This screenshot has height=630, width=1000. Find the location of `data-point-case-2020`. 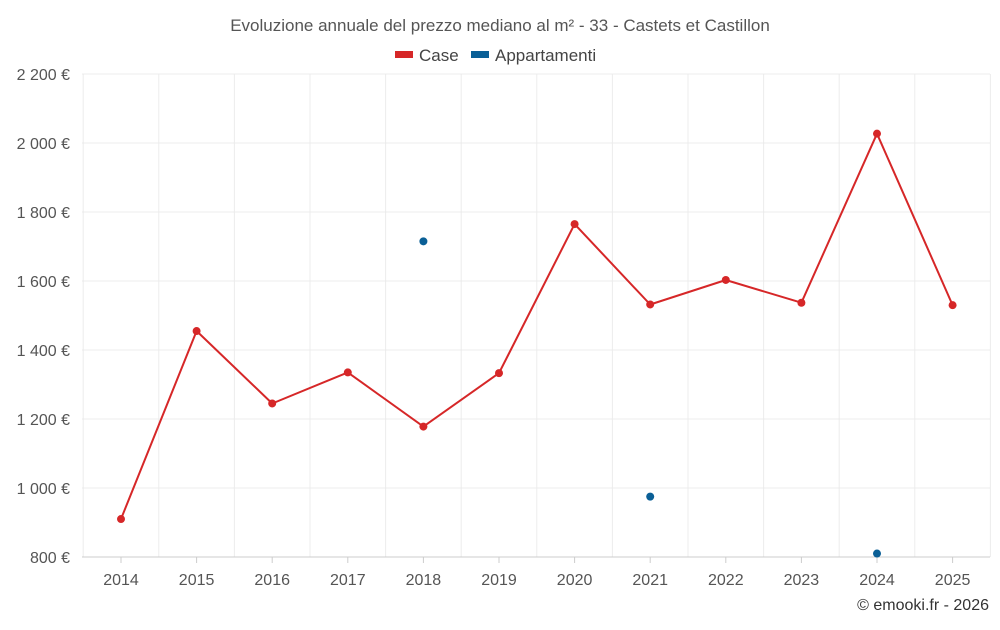

data-point-case-2020 is located at coordinates (574, 224).